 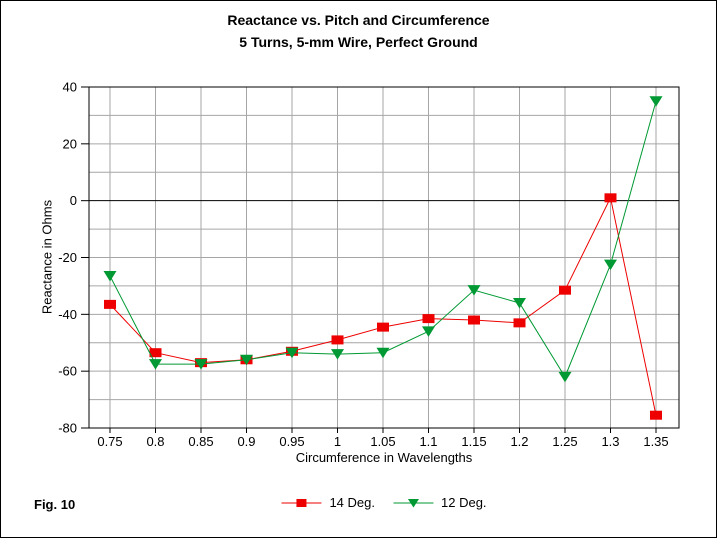 What do you see at coordinates (55, 504) in the screenshot?
I see `figure-caption: Fig. 10` at bounding box center [55, 504].